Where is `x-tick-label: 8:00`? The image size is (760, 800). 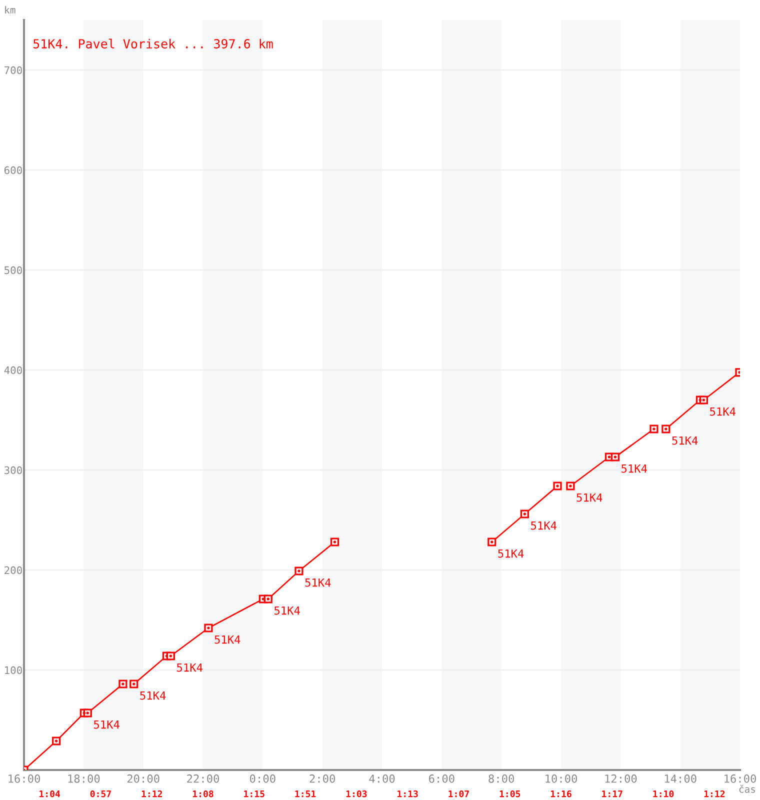 x-tick-label: 8:00 is located at coordinates (501, 778).